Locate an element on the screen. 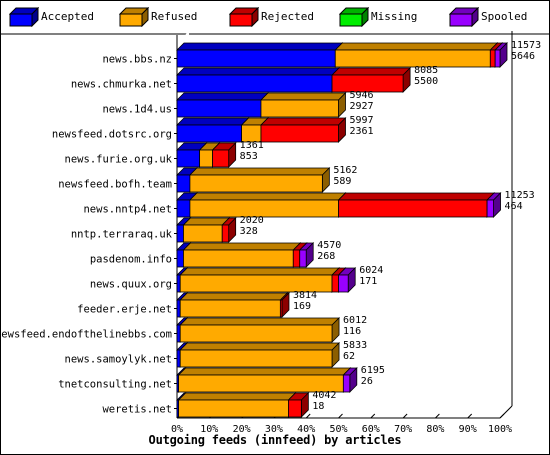 Image resolution: width=550 pixels, height=455 pixels. value-label-total-pasdenom-info: 4570 is located at coordinates (329, 245).